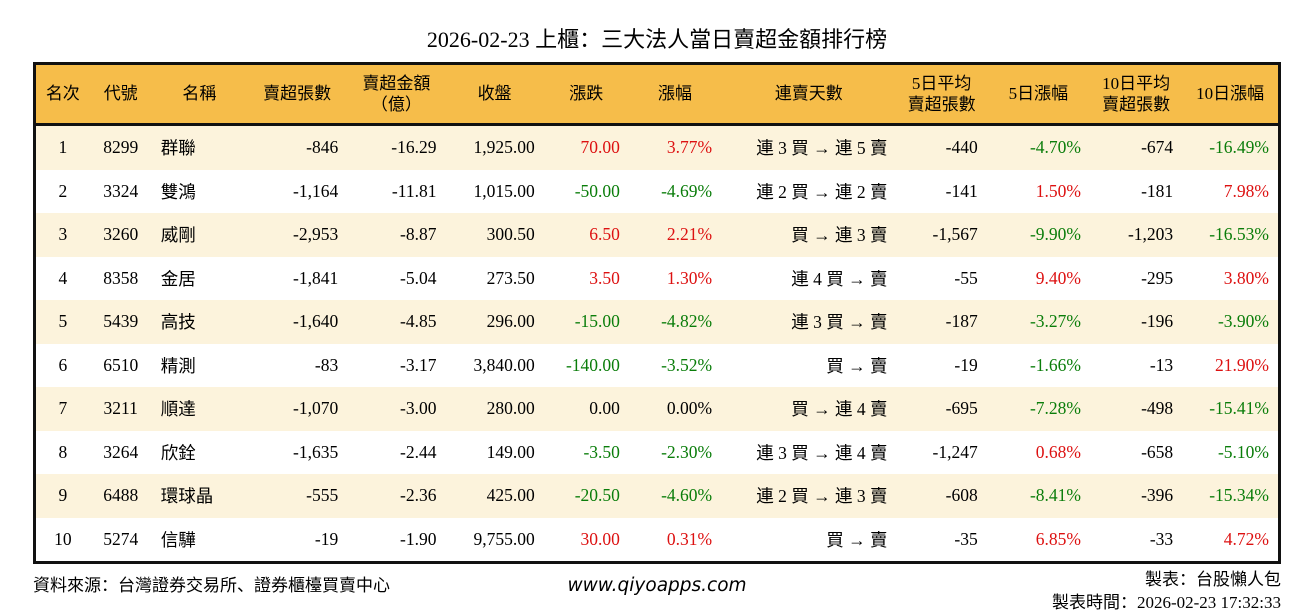  What do you see at coordinates (510, 234) in the screenshot?
I see `cell-close: 300.50` at bounding box center [510, 234].